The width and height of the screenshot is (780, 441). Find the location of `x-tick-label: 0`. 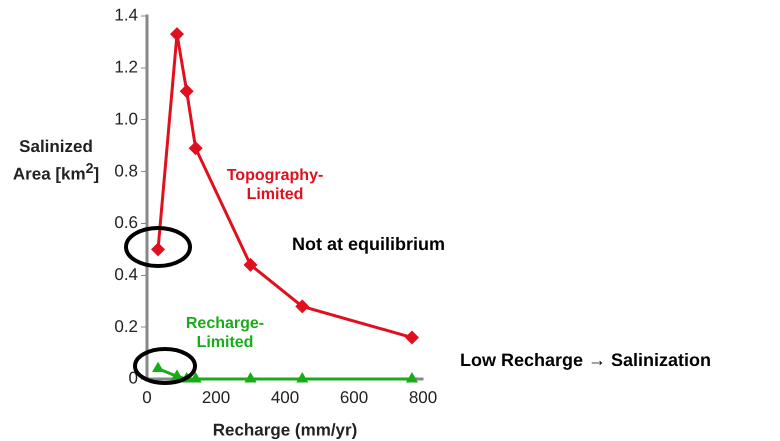

x-tick-label: 0 is located at coordinates (147, 397).